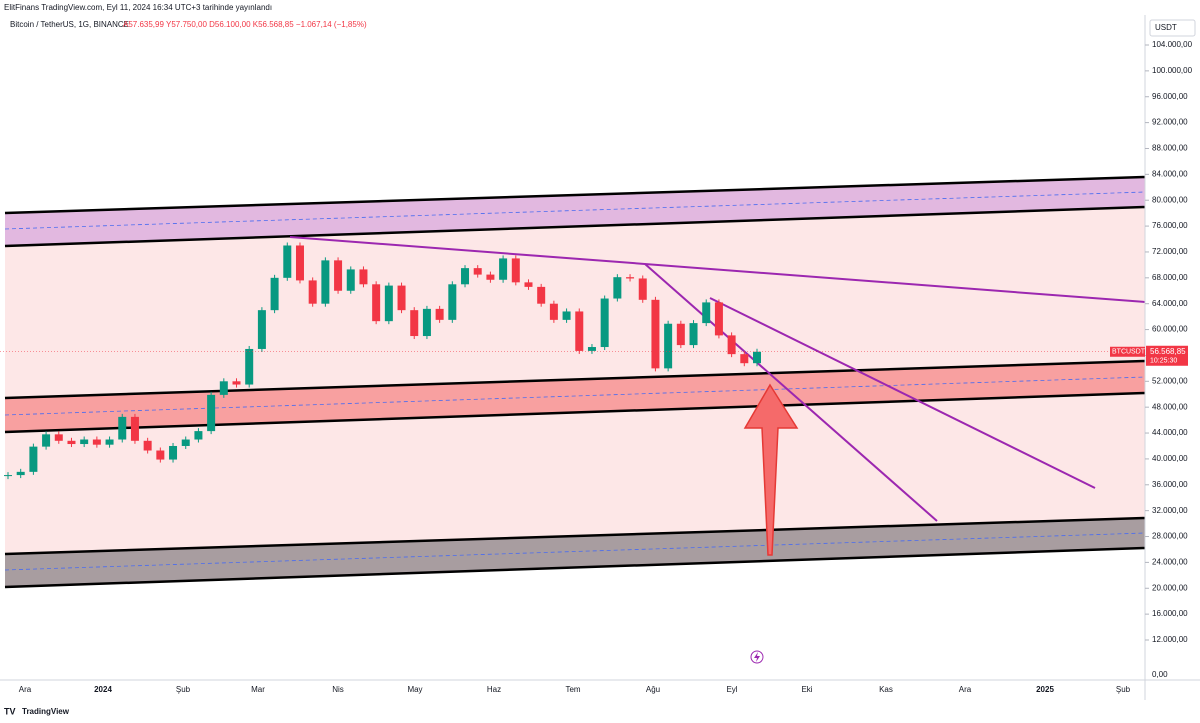 Image resolution: width=1200 pixels, height=723 pixels. What do you see at coordinates (731, 689) in the screenshot?
I see `x-tick-label: Eyl` at bounding box center [731, 689].